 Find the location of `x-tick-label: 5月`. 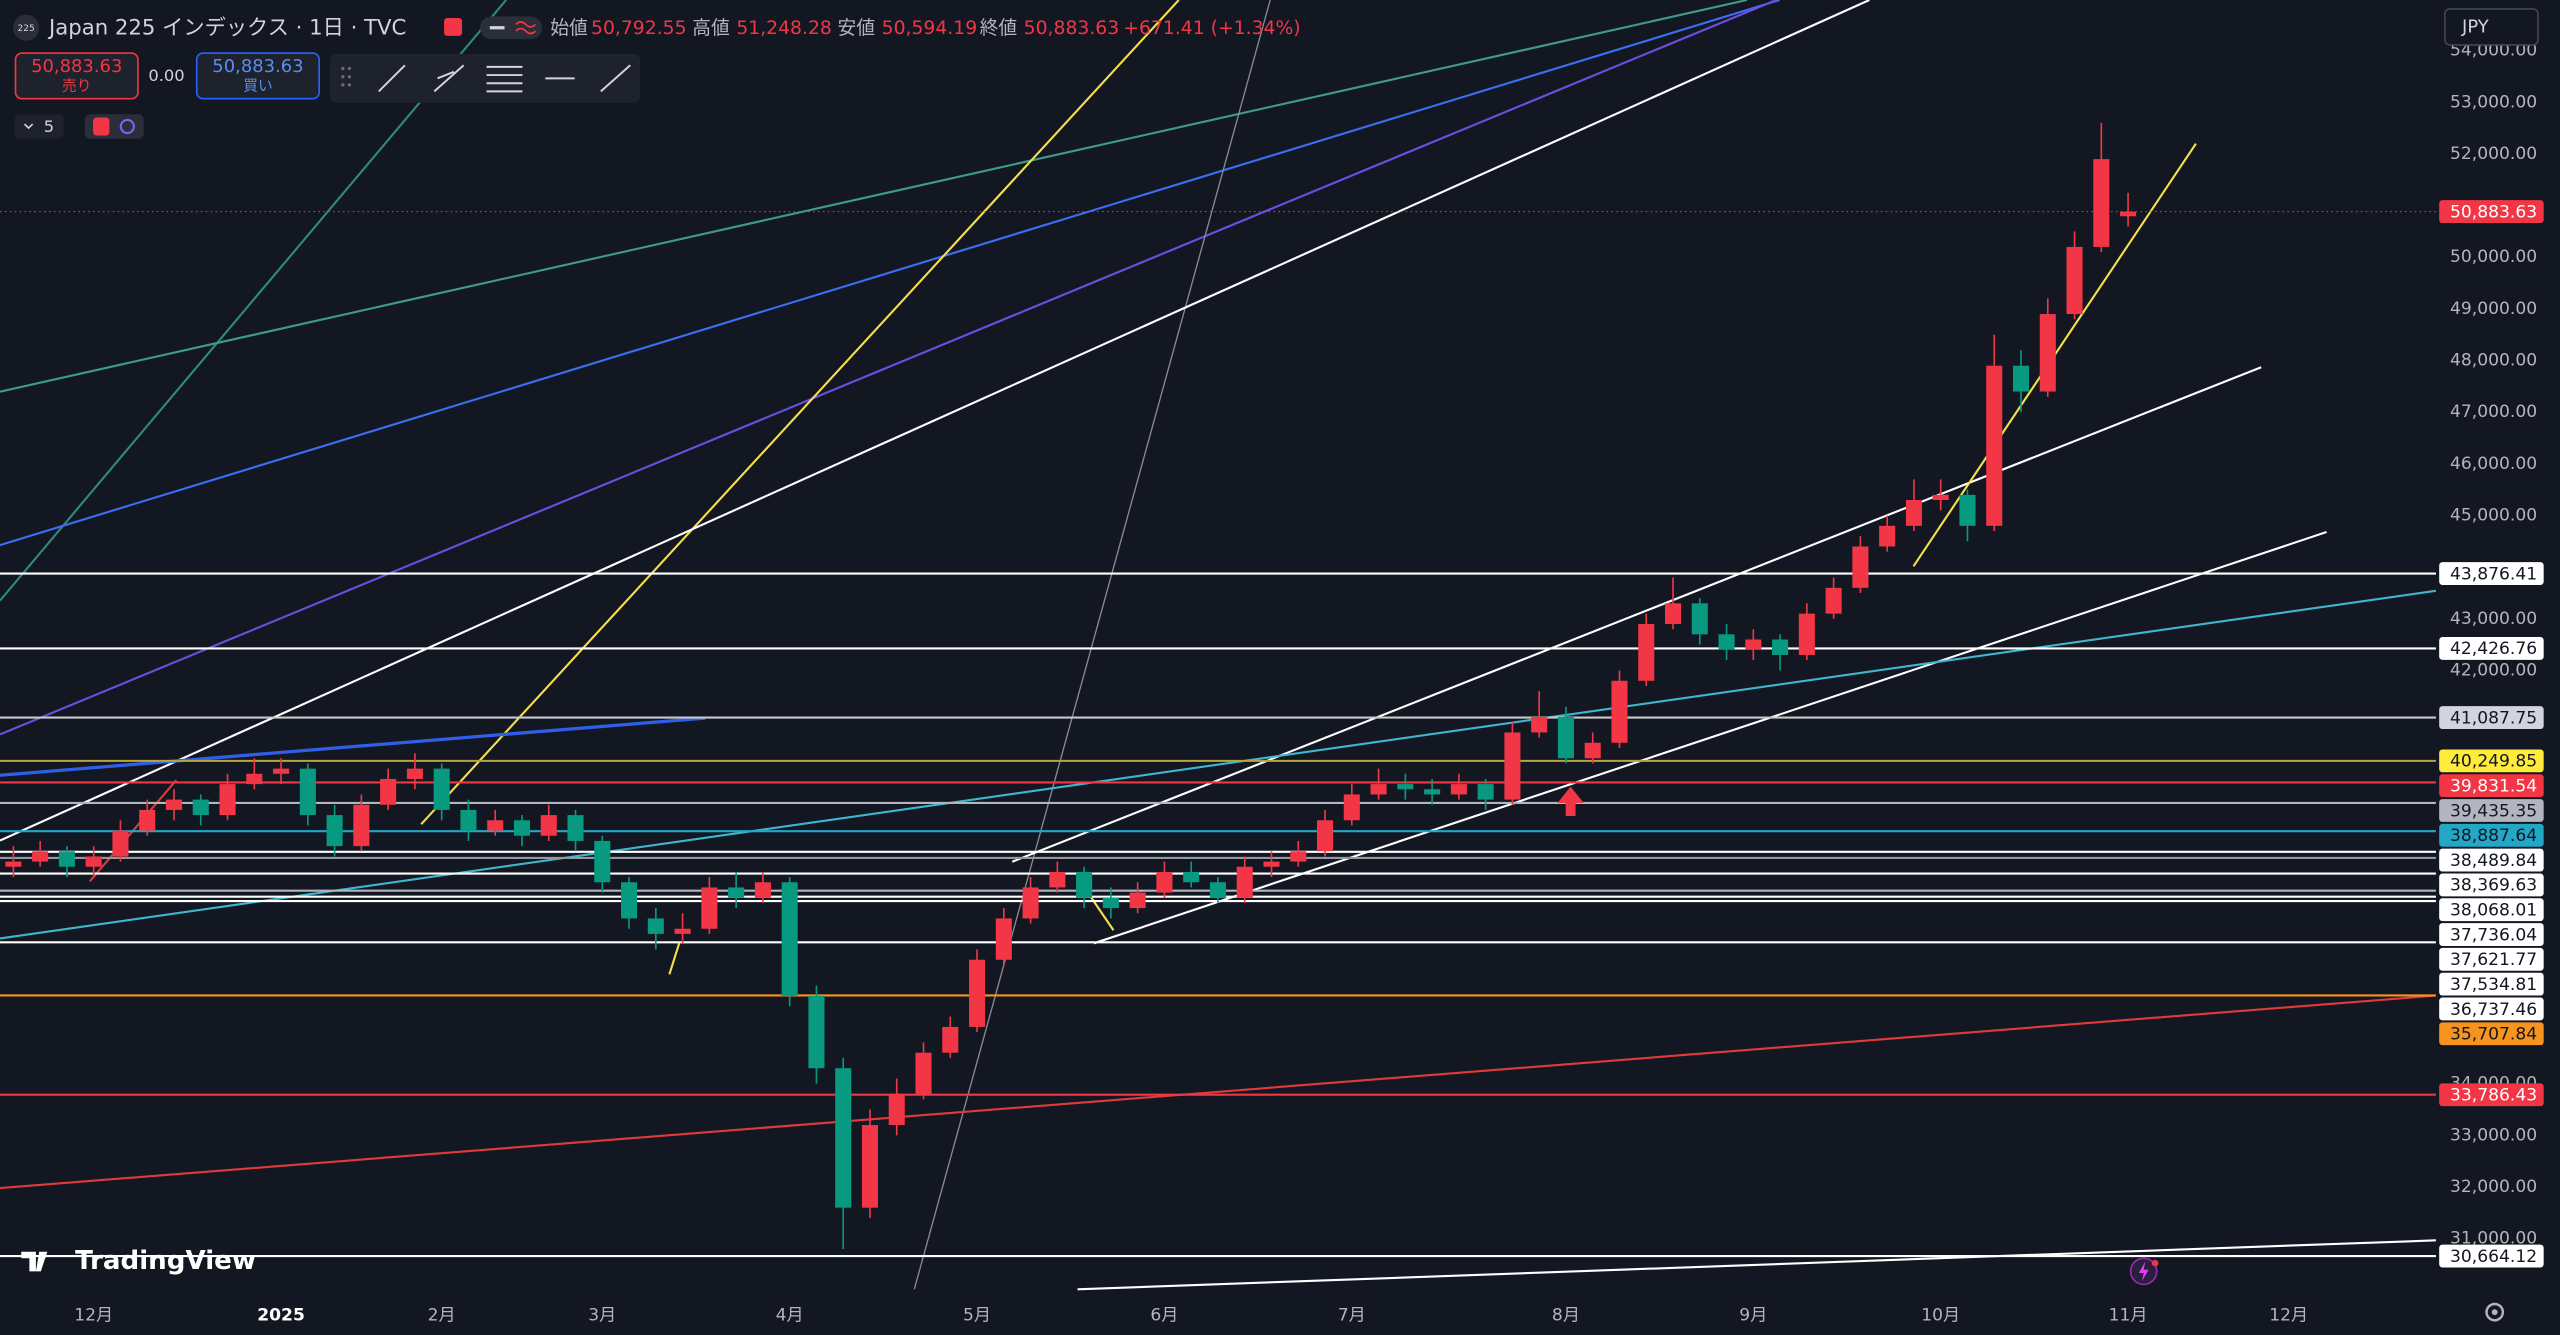

x-tick-label: 5月 is located at coordinates (977, 1315).